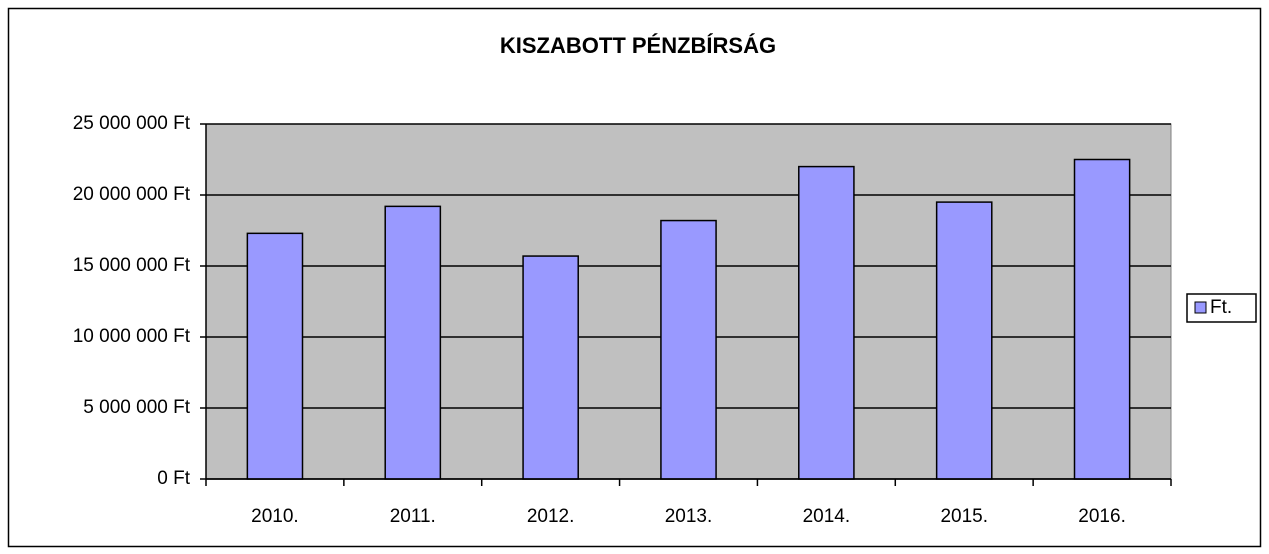 The width and height of the screenshot is (1269, 554). I want to click on x-tick-label: 2016., so click(1102, 516).